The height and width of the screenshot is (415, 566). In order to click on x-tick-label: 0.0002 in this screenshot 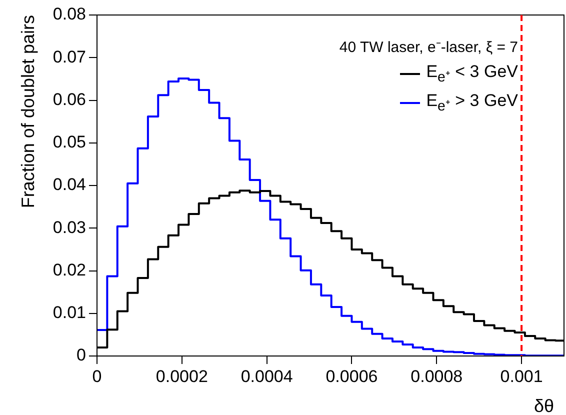, I will do `click(182, 376)`.